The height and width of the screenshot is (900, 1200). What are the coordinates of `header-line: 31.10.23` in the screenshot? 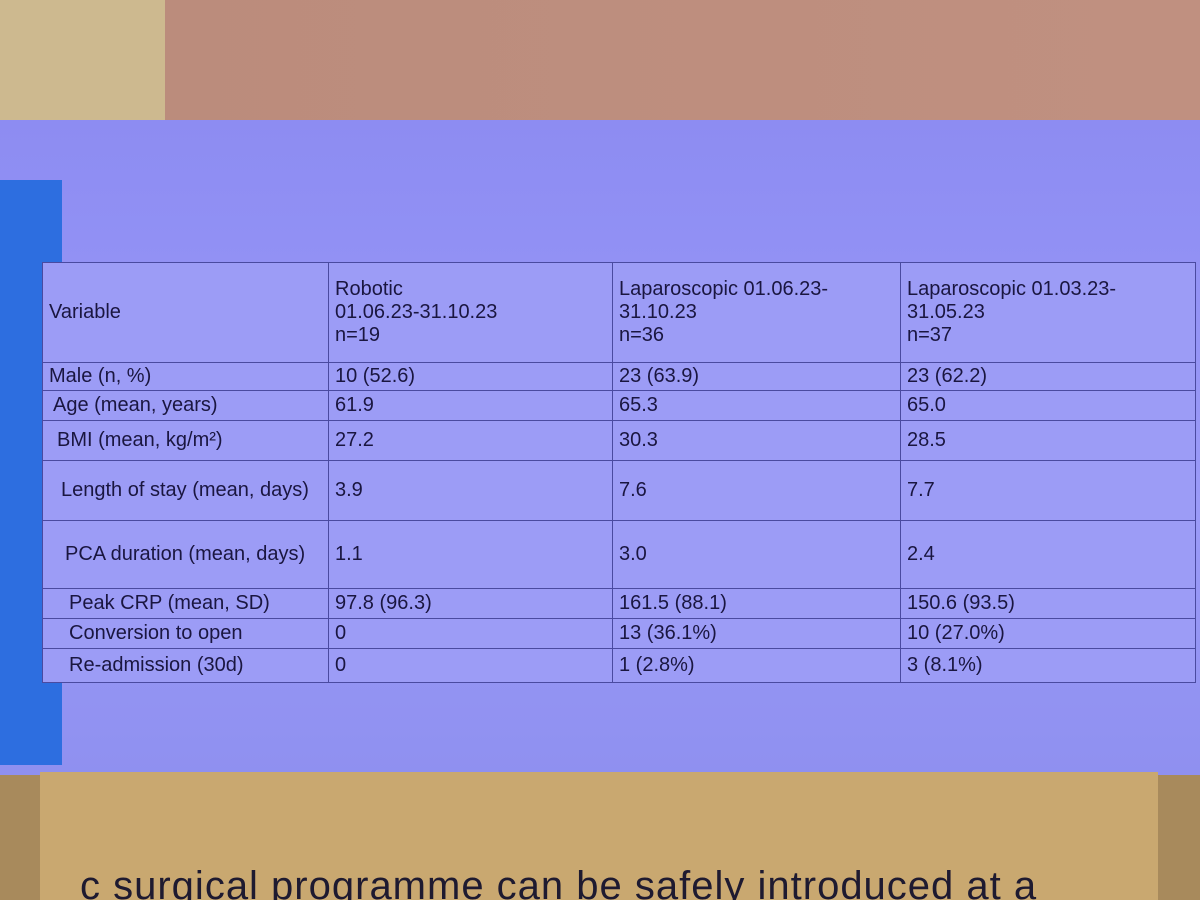 It's located at (658, 312).